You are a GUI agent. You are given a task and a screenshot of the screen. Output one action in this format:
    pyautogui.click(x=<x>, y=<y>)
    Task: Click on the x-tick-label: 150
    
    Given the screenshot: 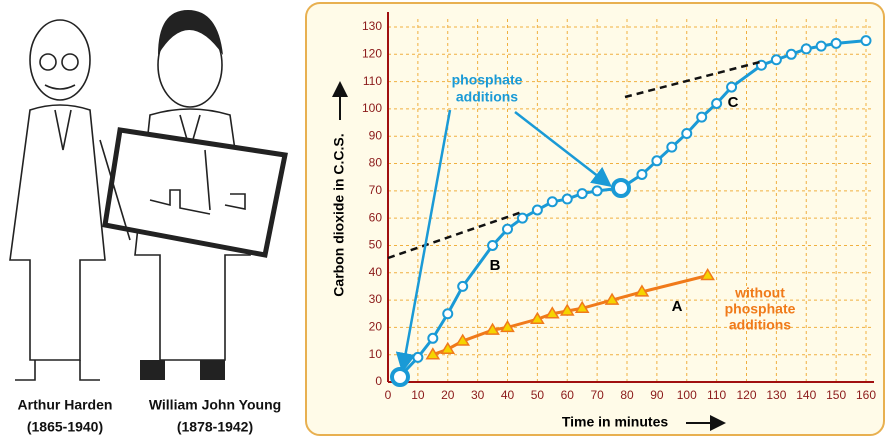 What is the action you would take?
    pyautogui.click(x=836, y=395)
    